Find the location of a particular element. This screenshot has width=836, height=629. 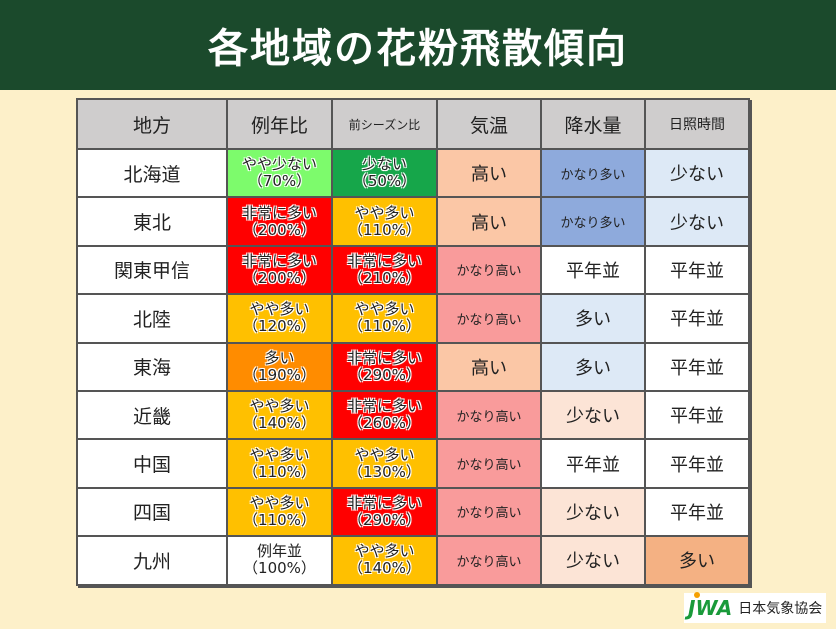

table-row: 九州 例年並 （100%） やや多い （140%） かなり高い 少ない 多い is located at coordinates (413, 560).